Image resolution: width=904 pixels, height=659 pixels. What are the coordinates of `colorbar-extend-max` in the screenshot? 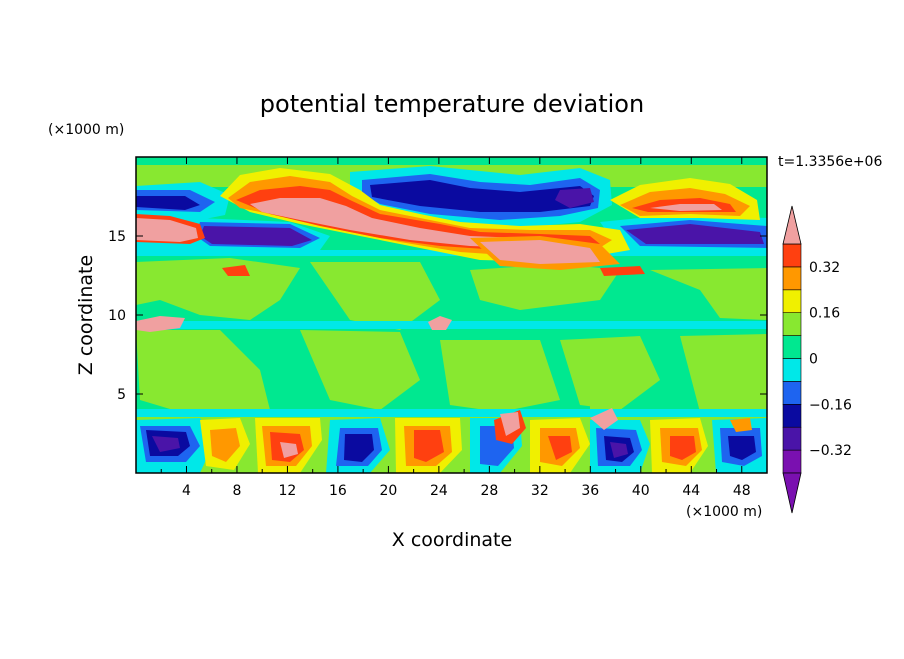 It's located at (792, 225).